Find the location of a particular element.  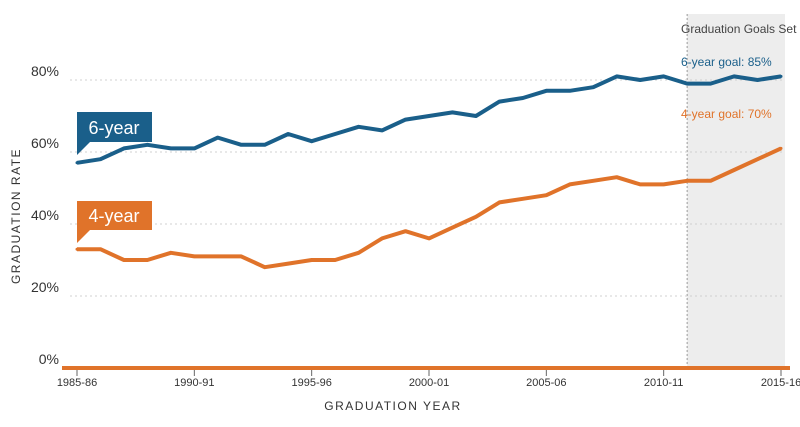

series-tag-6-year: 6-year is located at coordinates (114, 133).